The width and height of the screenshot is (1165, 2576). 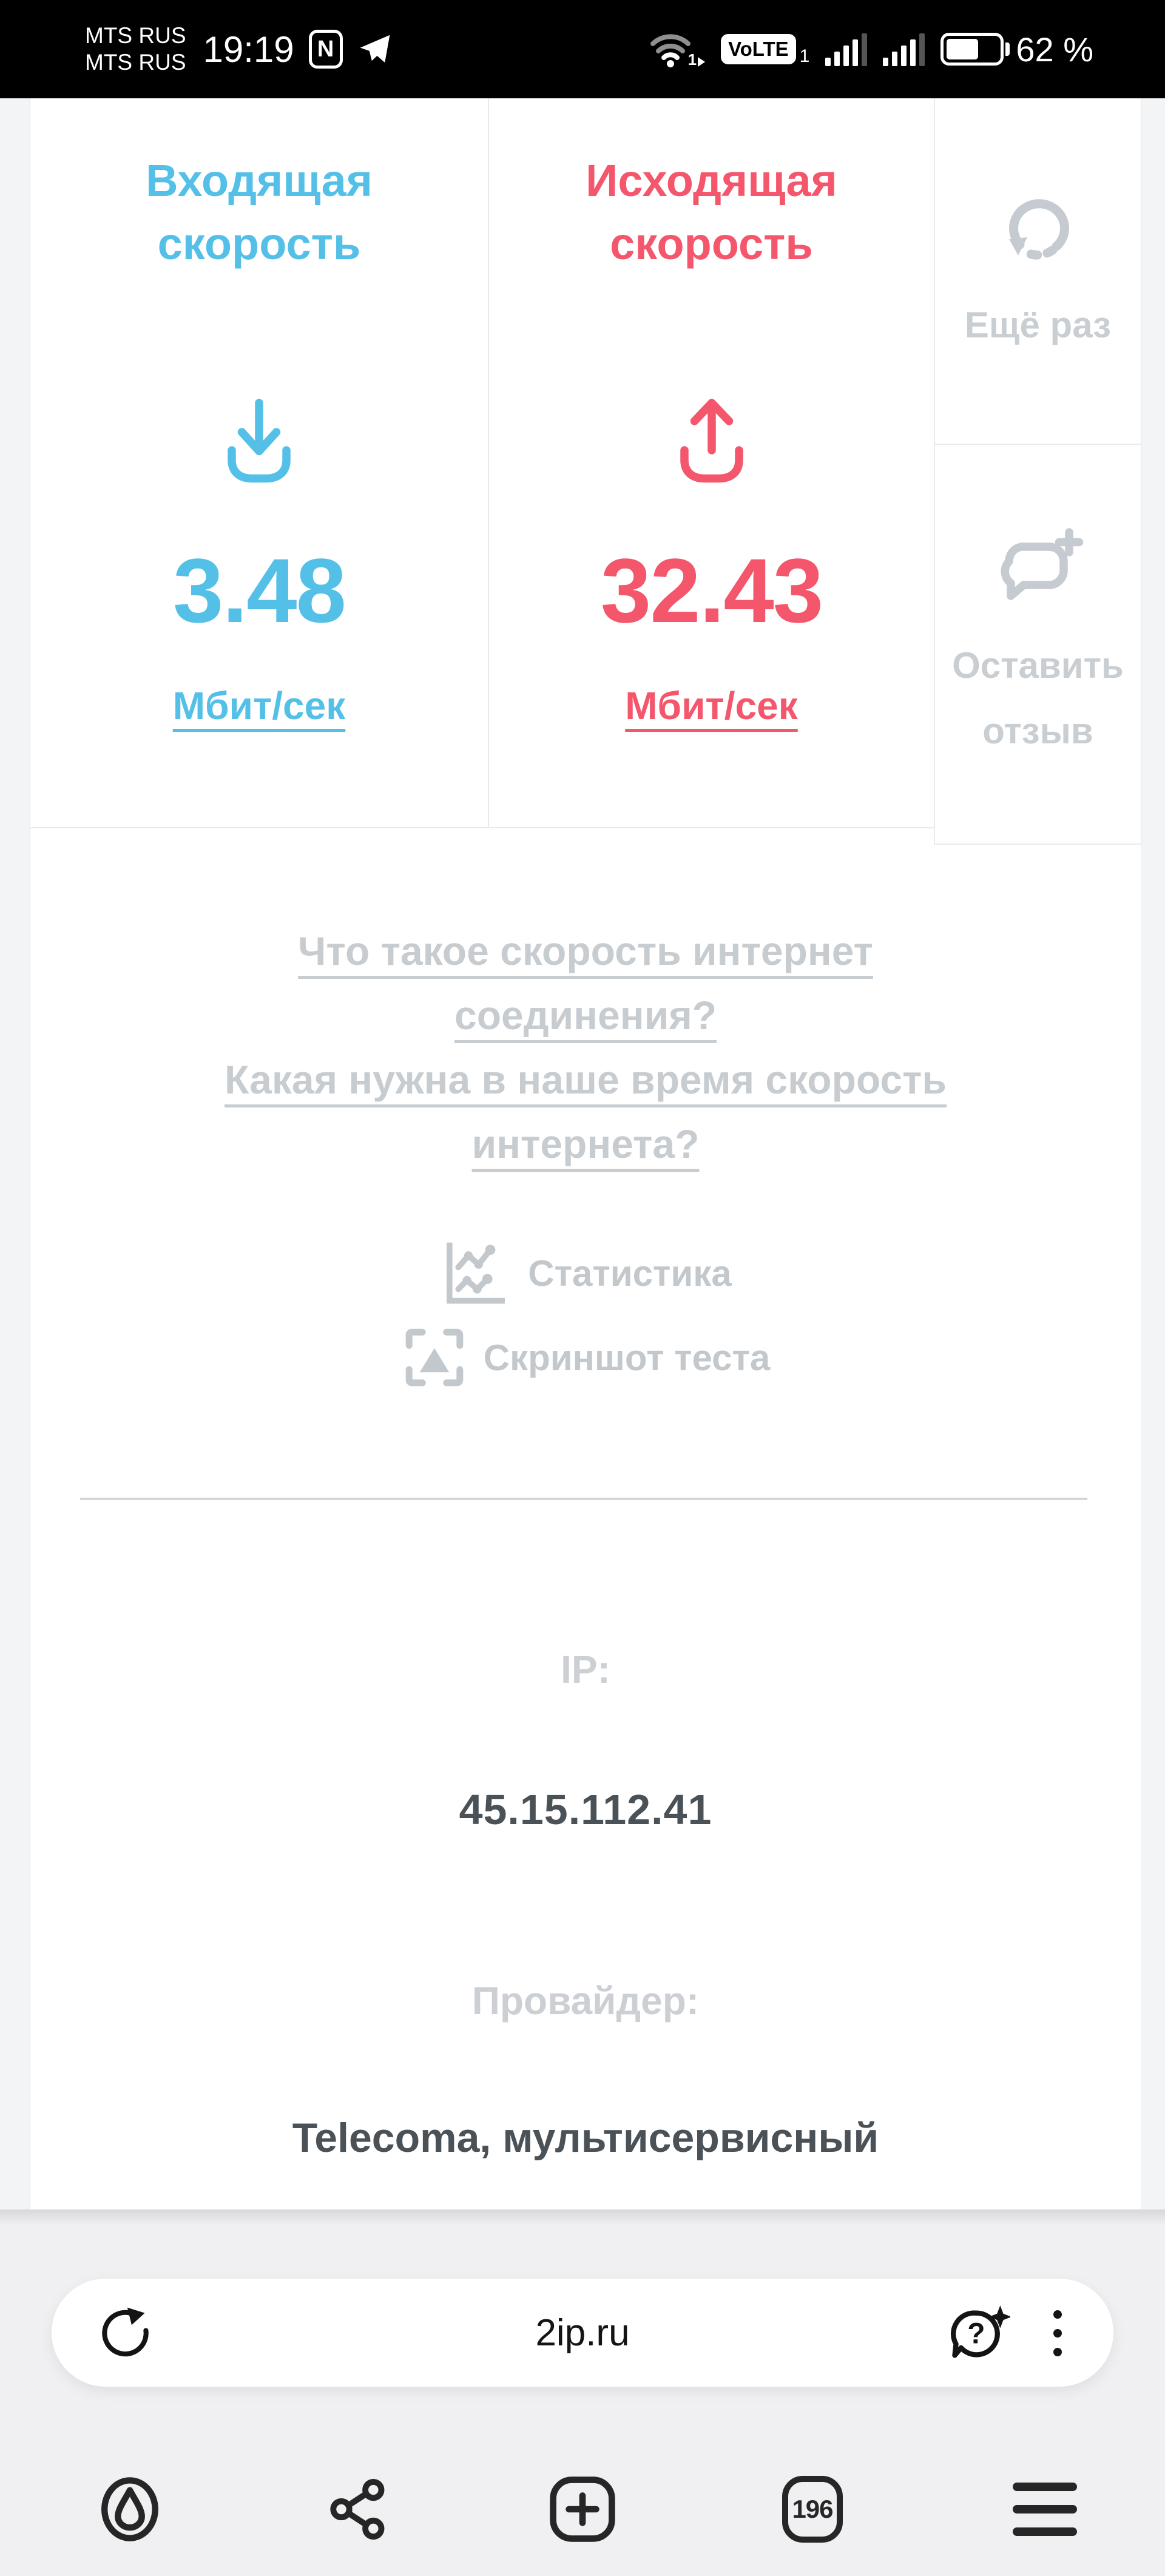 I want to click on tabs-counter-icon: 196, so click(x=812, y=2509).